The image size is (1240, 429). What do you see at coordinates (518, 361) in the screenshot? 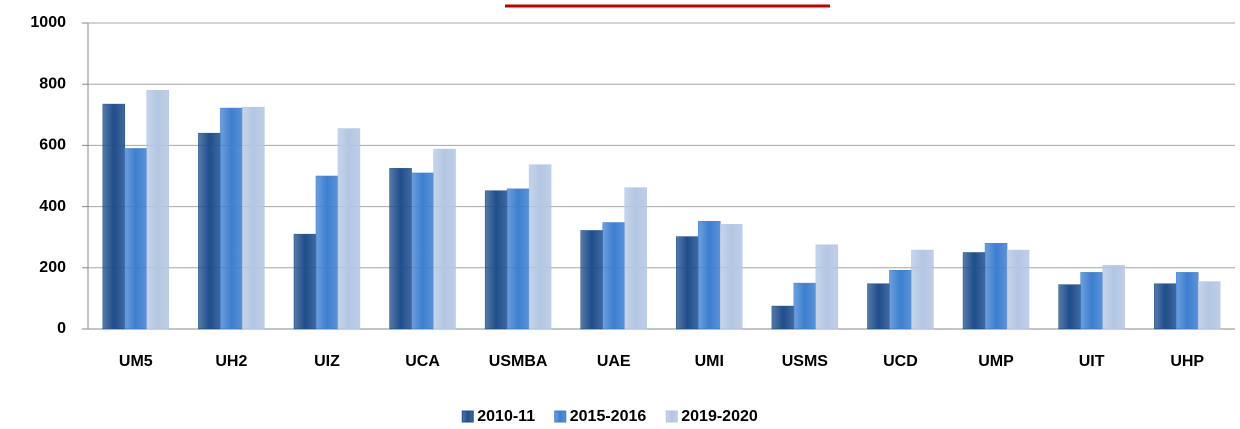
I see `x-tick-label: USMBA` at bounding box center [518, 361].